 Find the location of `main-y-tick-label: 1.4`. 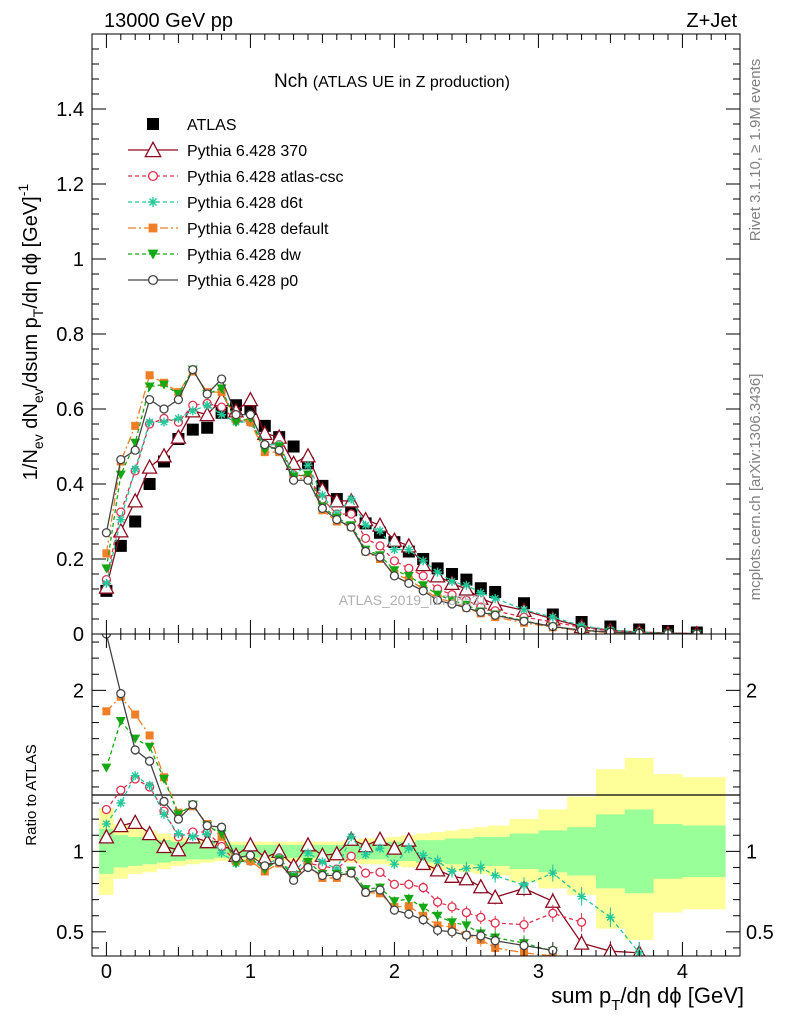

main-y-tick-label: 1.4 is located at coordinates (70, 110).